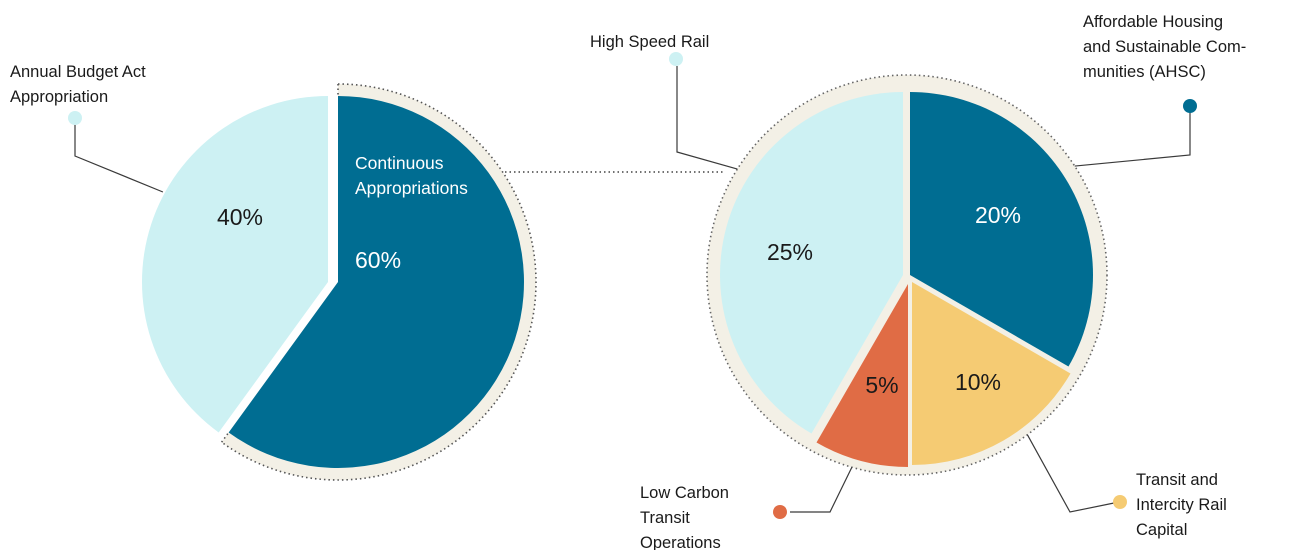 The width and height of the screenshot is (1309, 550). What do you see at coordinates (240, 217) in the screenshot?
I see `label-annual-budget-act-appropriation-value: 40%` at bounding box center [240, 217].